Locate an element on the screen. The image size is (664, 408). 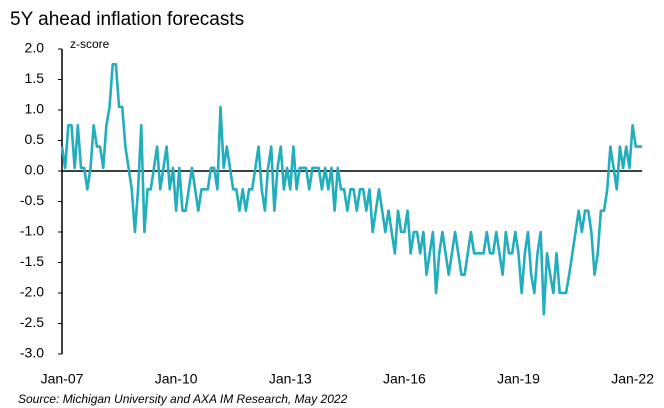
x-tick-label: Jan-19 is located at coordinates (518, 379).